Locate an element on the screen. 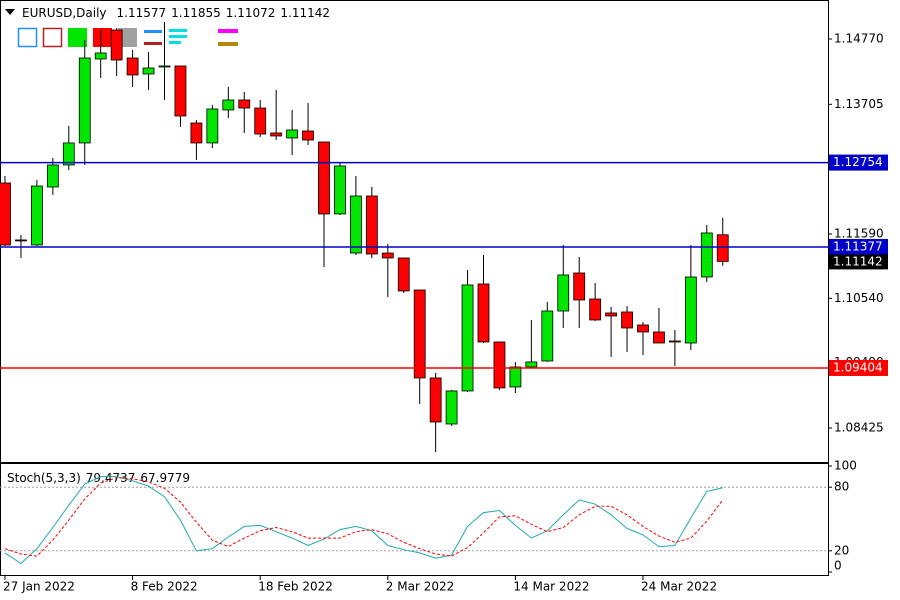 The width and height of the screenshot is (900, 600). y-tick-label: 1.13705 is located at coordinates (859, 104).